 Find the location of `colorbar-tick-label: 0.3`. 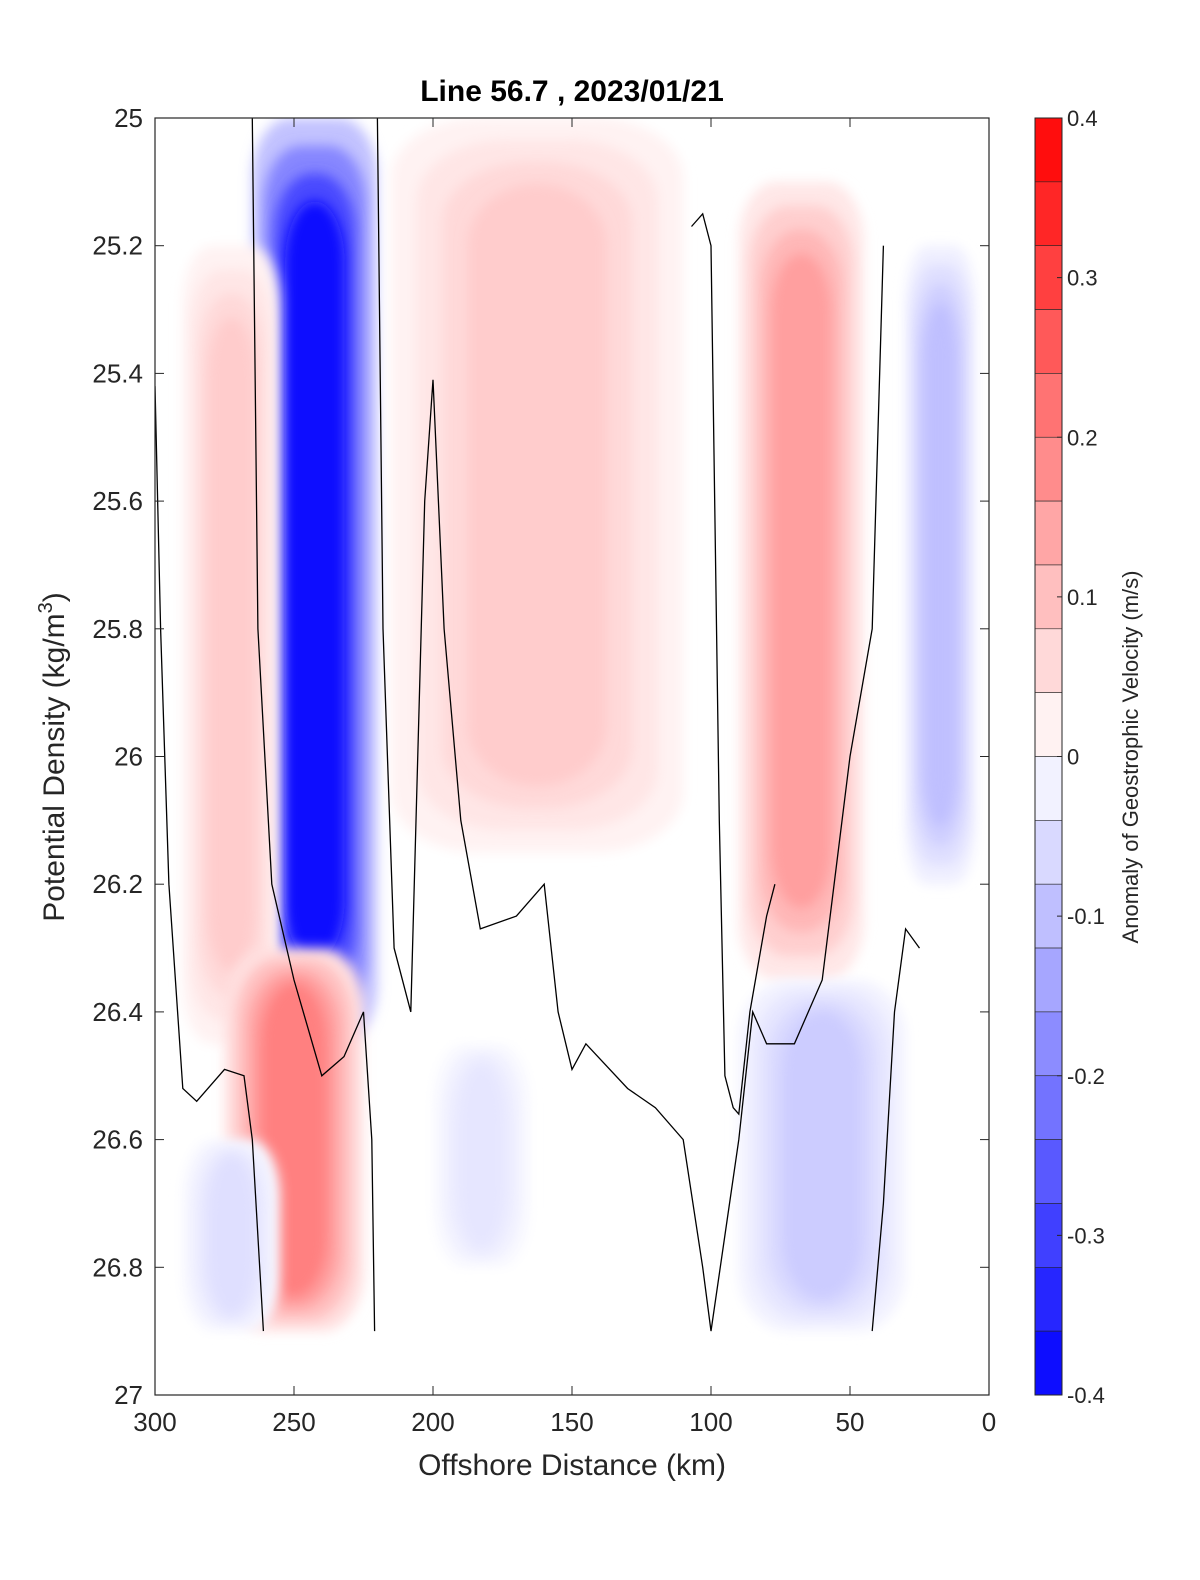

colorbar-tick-label: 0.3 is located at coordinates (1082, 278).